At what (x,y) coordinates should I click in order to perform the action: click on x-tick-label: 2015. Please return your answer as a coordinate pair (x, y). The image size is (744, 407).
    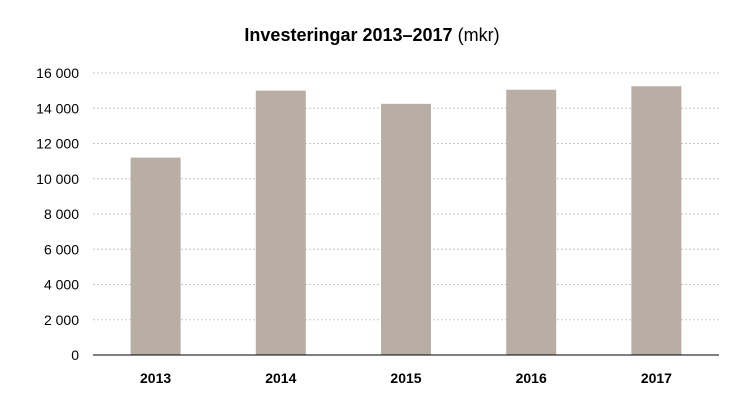
    Looking at the image, I should click on (405, 378).